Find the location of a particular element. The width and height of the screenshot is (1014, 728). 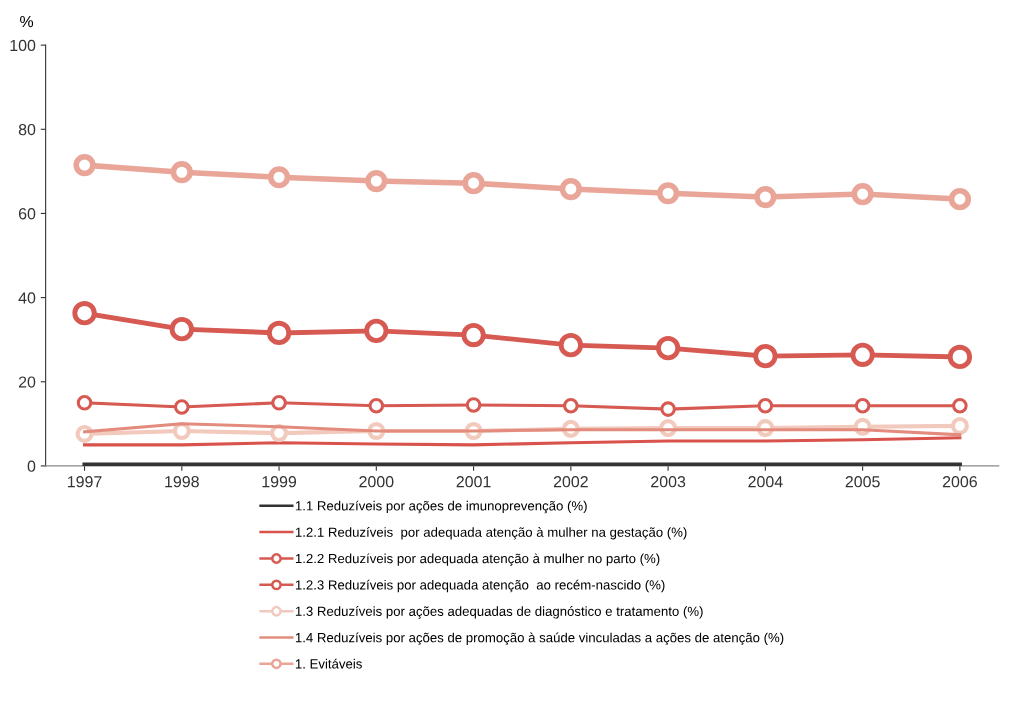

y-tick-label: 60 is located at coordinates (27, 214).